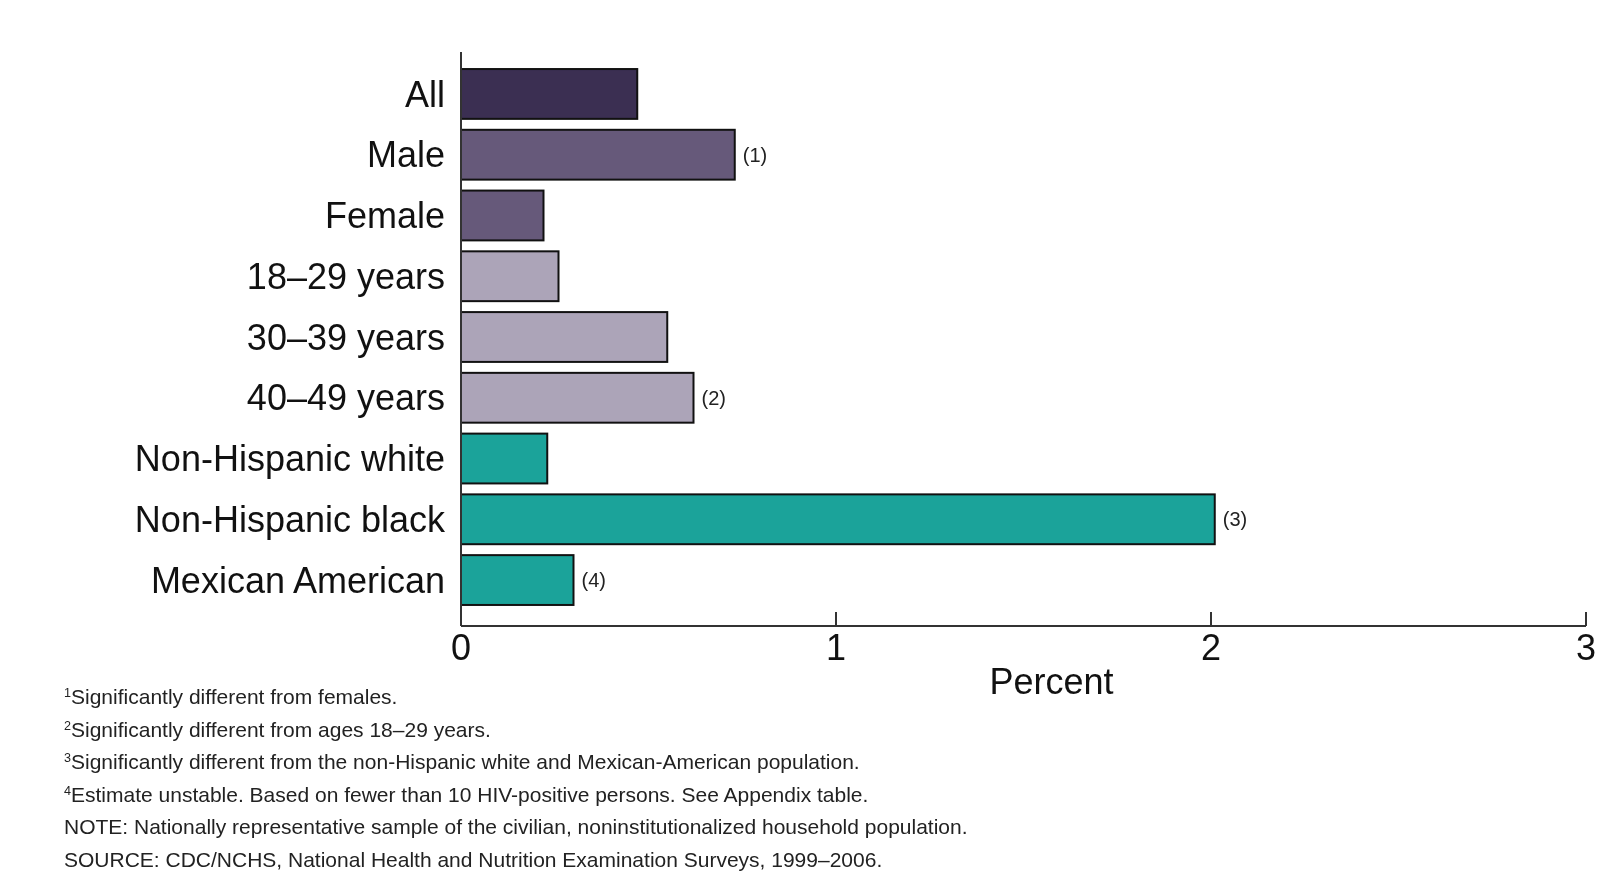 The height and width of the screenshot is (891, 1622). What do you see at coordinates (516, 826) in the screenshot?
I see `text: NOTE: Nationally representative sample of the civilian, noninstitutionalized household population.` at bounding box center [516, 826].